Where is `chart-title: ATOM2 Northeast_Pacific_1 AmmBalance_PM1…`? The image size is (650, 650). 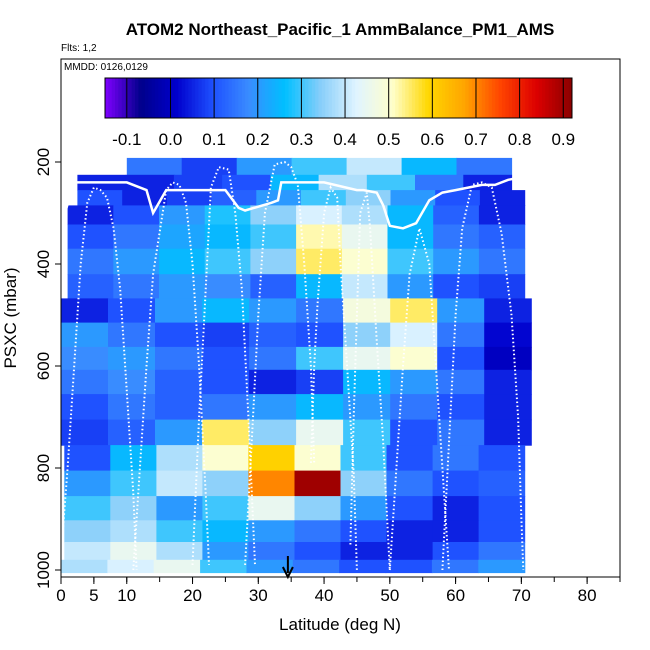 chart-title: ATOM2 Northeast_Pacific_1 AmmBalance_PM1… is located at coordinates (340, 29).